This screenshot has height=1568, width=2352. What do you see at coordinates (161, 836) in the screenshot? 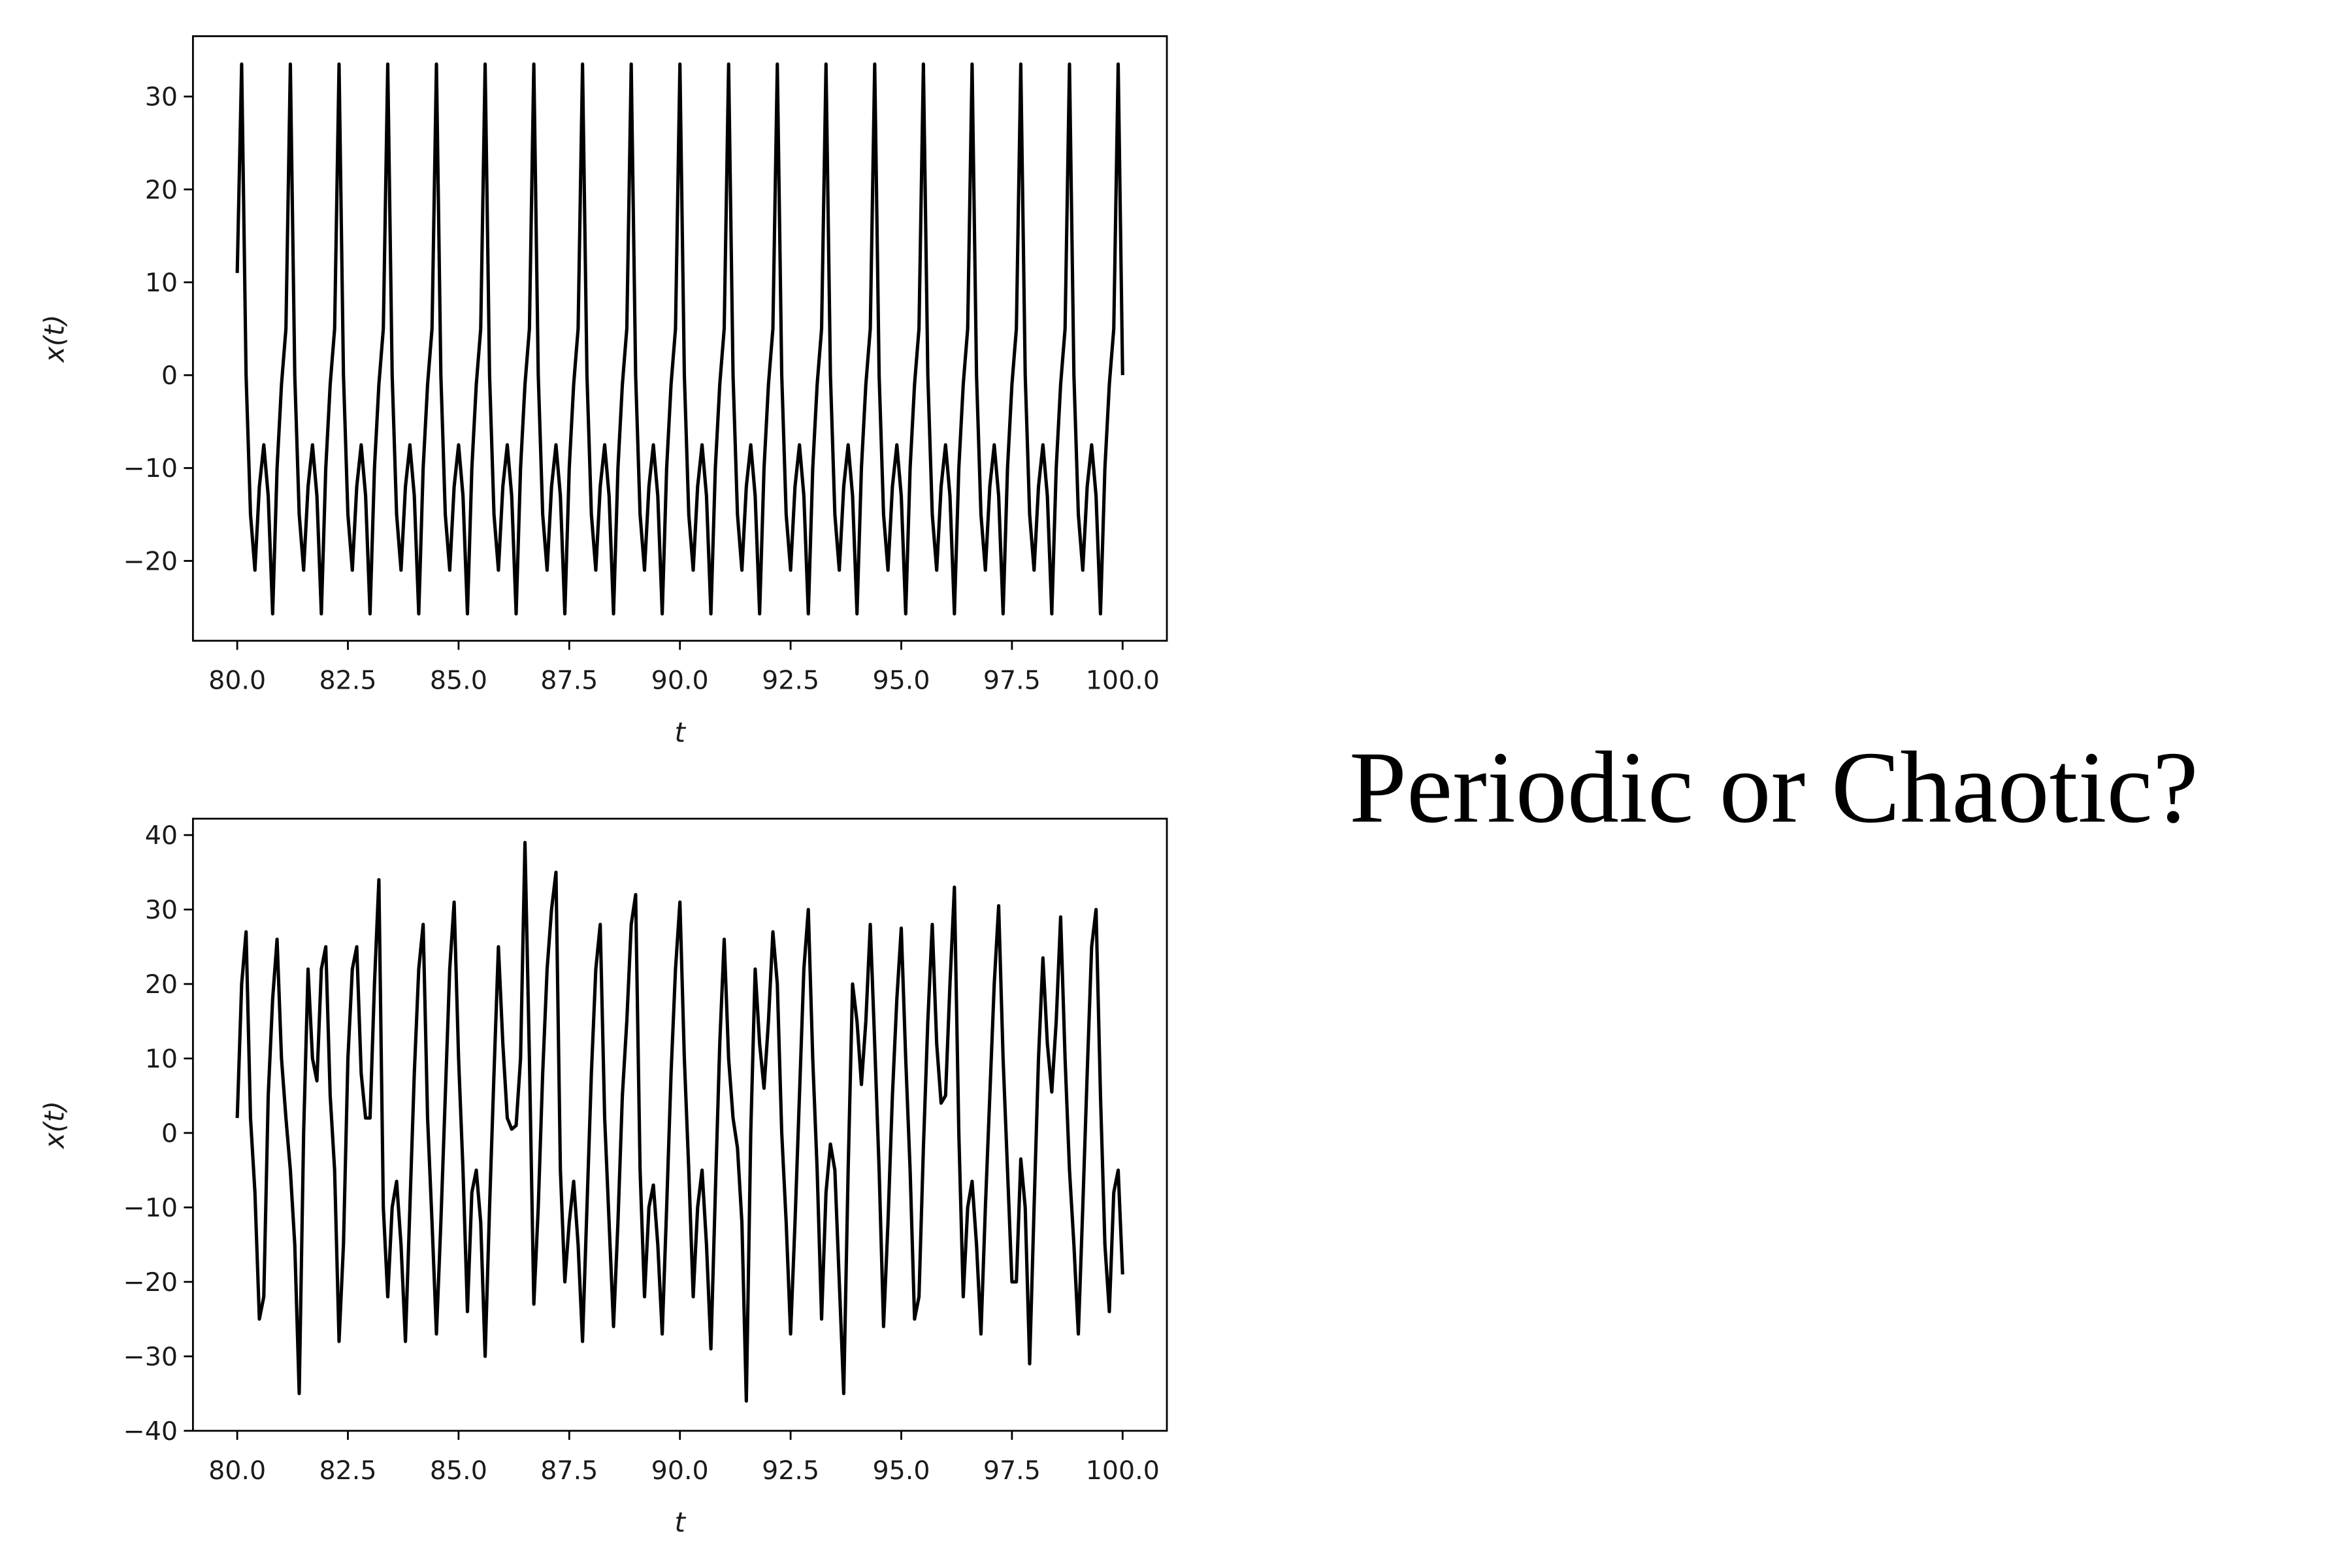
I see `y-tick-label: 40` at bounding box center [161, 836].